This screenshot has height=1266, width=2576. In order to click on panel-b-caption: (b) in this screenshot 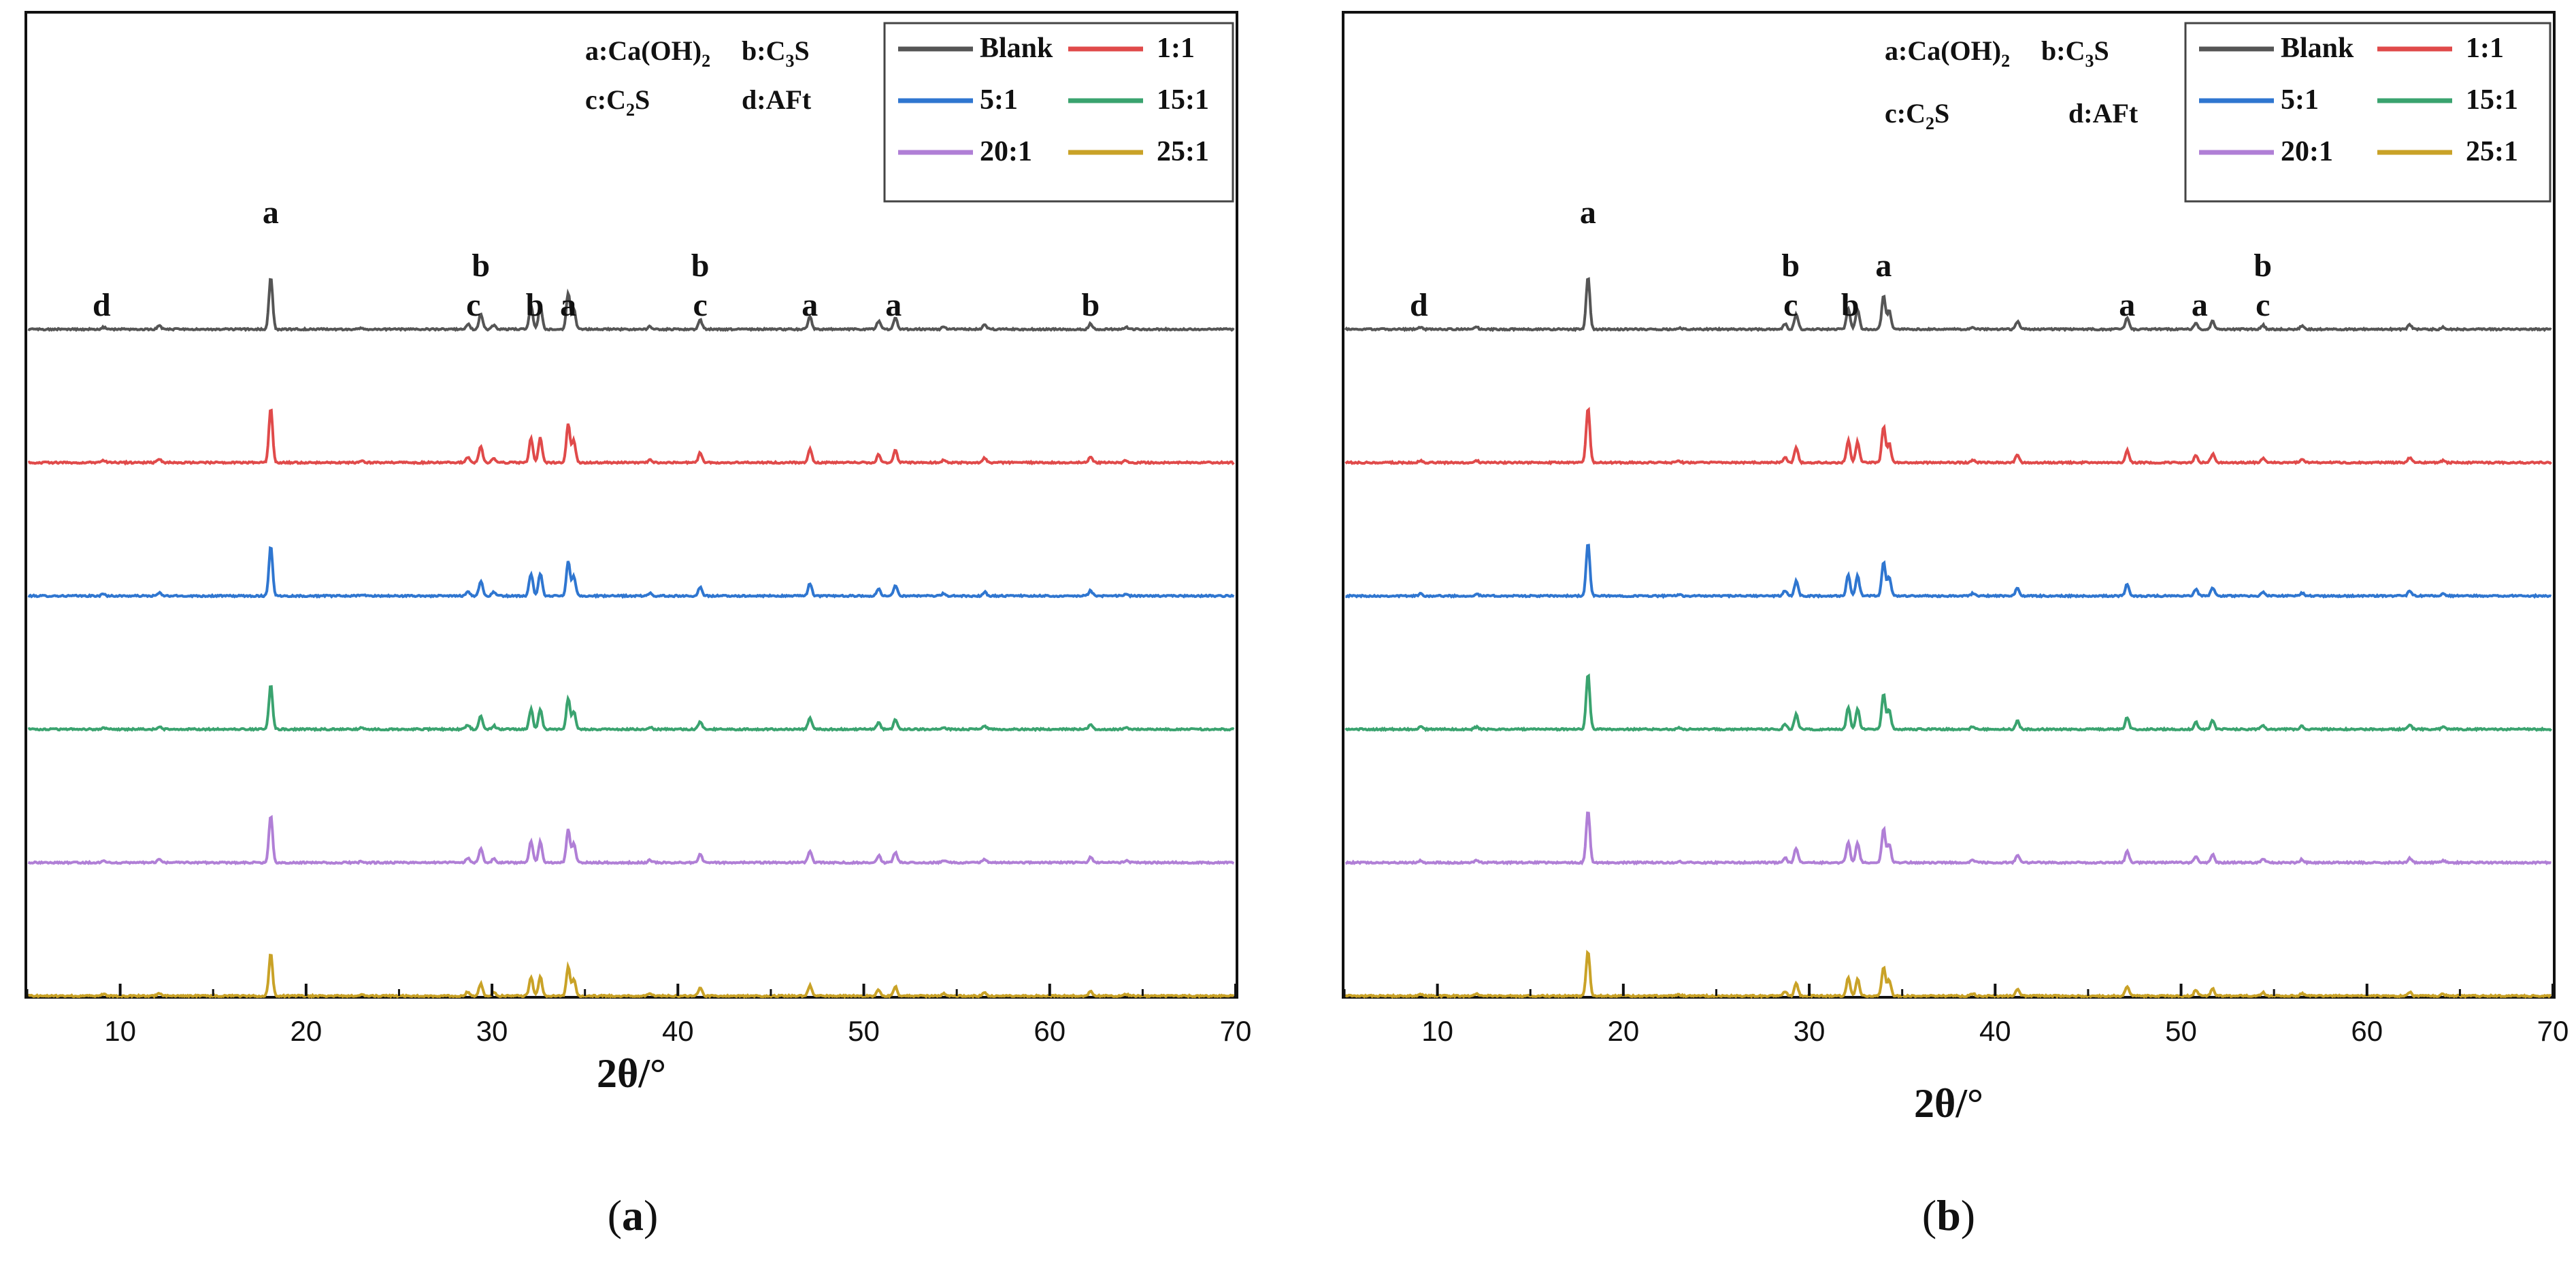, I will do `click(1949, 1215)`.